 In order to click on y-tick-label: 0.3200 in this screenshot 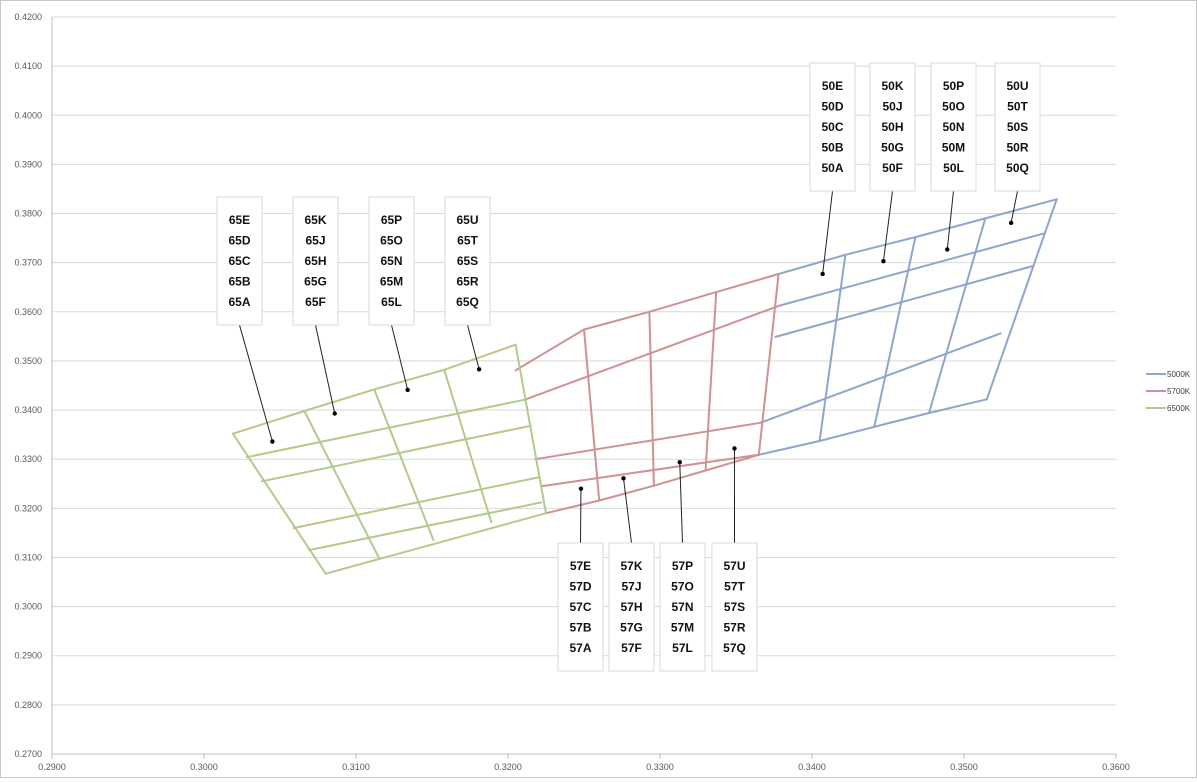, I will do `click(28, 508)`.